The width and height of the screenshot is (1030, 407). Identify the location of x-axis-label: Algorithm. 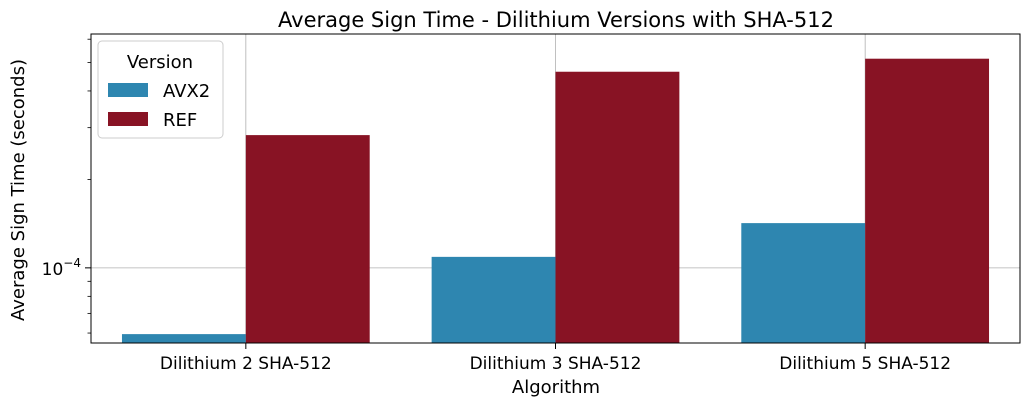
(556, 387).